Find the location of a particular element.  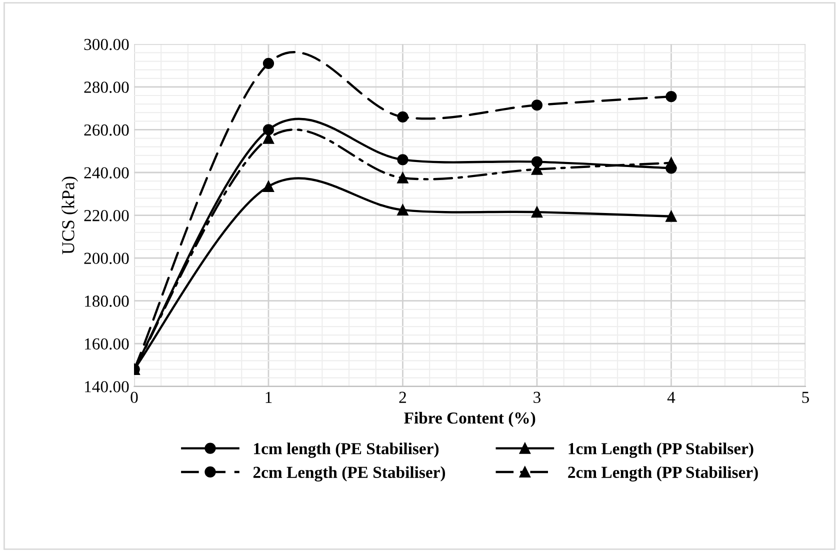

x-tick-label: 3 is located at coordinates (537, 397).